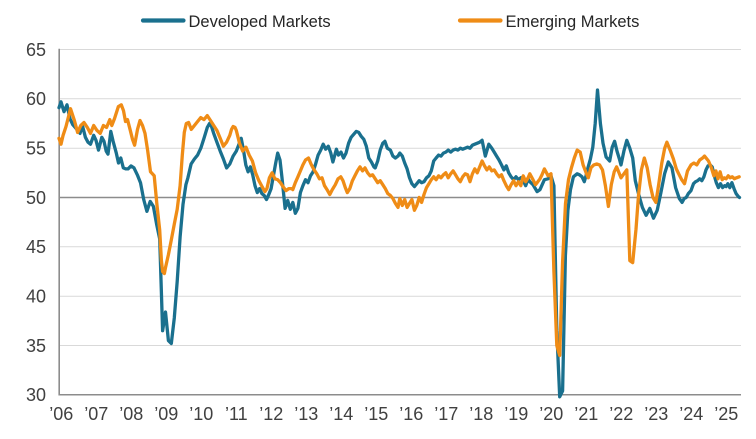 The width and height of the screenshot is (756, 439). Describe the element at coordinates (573, 22) in the screenshot. I see `svg-text: Emerging Markets` at that location.